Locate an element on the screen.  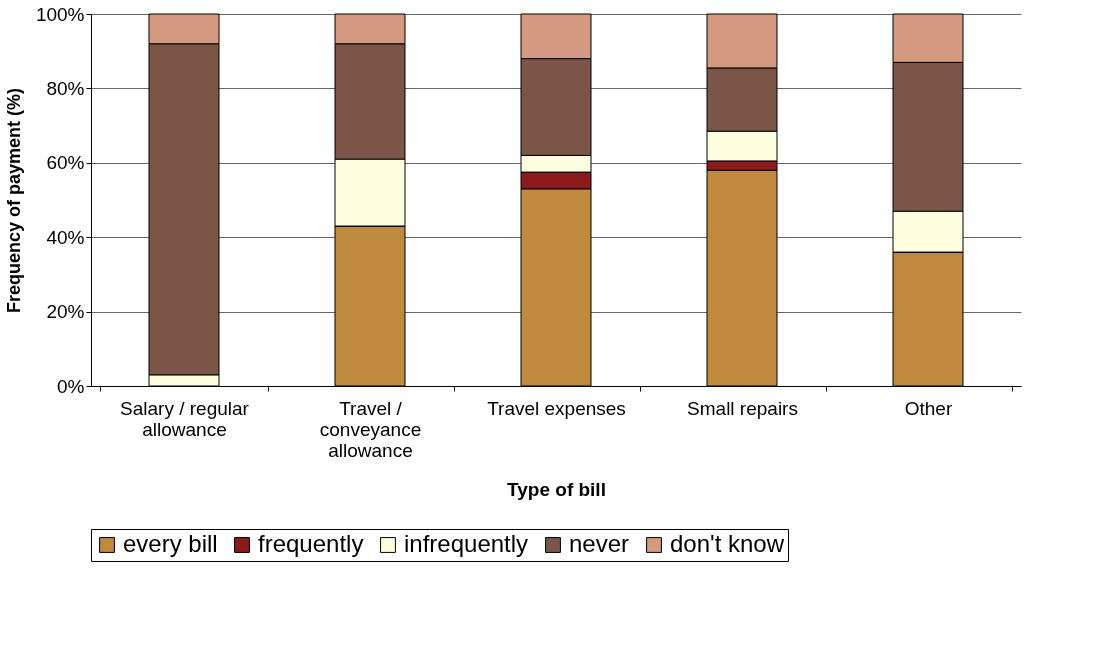
legend-label: frequently is located at coordinates (311, 543).